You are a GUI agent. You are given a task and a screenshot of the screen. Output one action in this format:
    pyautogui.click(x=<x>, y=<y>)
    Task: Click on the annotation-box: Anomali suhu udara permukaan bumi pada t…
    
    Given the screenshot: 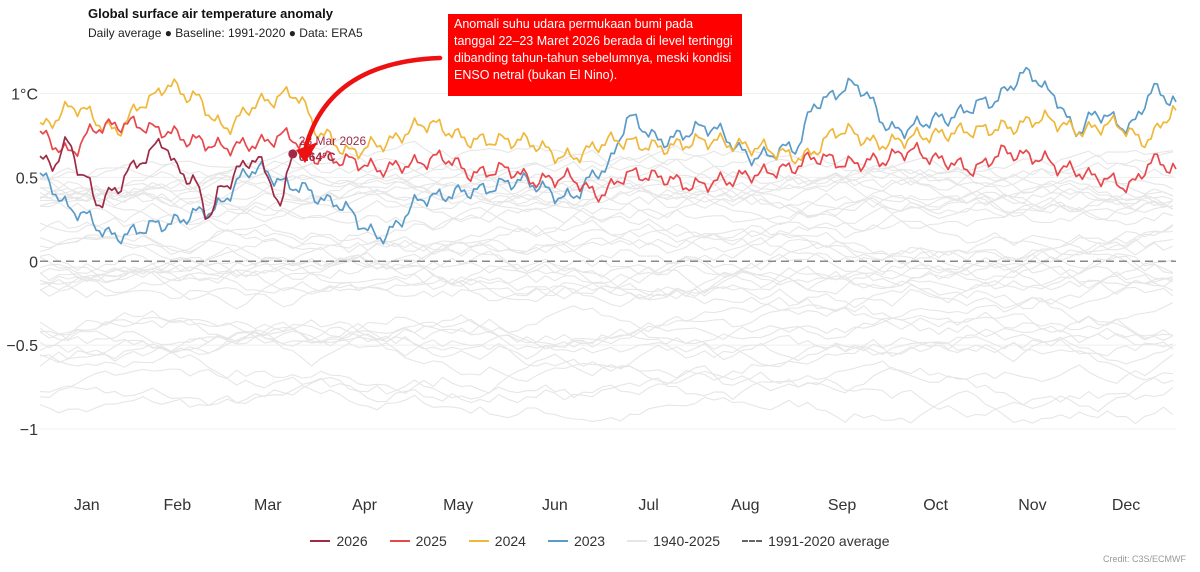 What is the action you would take?
    pyautogui.click(x=595, y=55)
    